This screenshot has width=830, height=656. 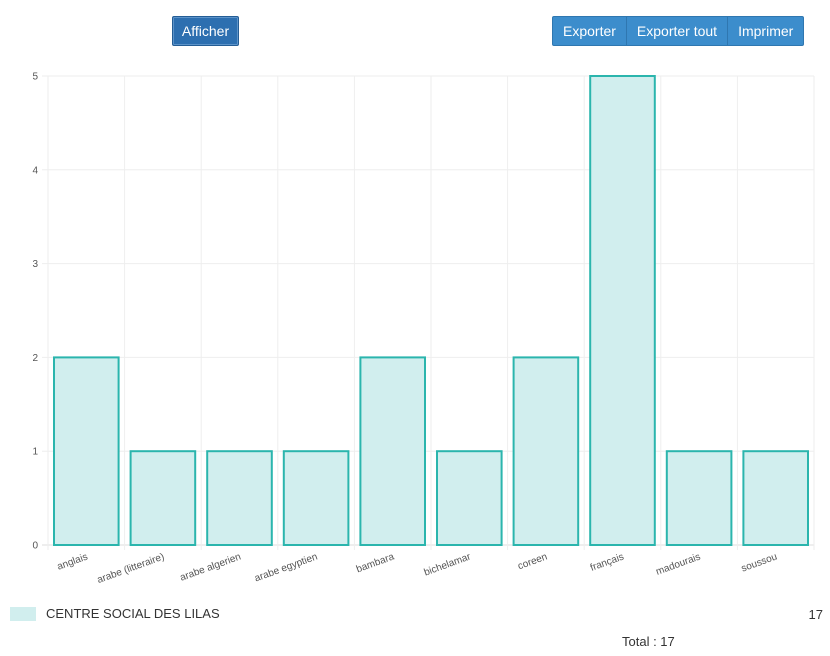 I want to click on total-label: Total : 17, so click(x=648, y=641).